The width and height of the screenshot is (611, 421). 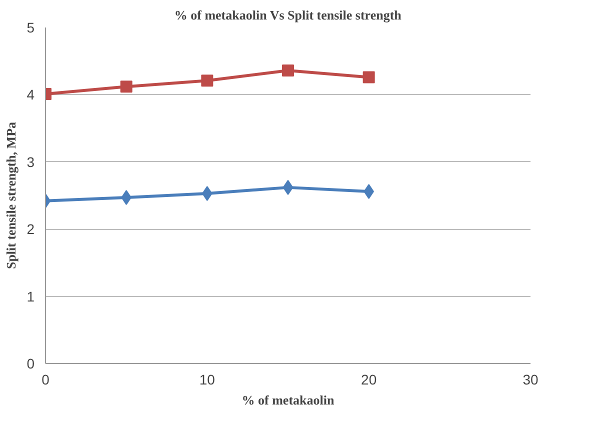 I want to click on y-tick-label: 5, so click(x=30, y=28).